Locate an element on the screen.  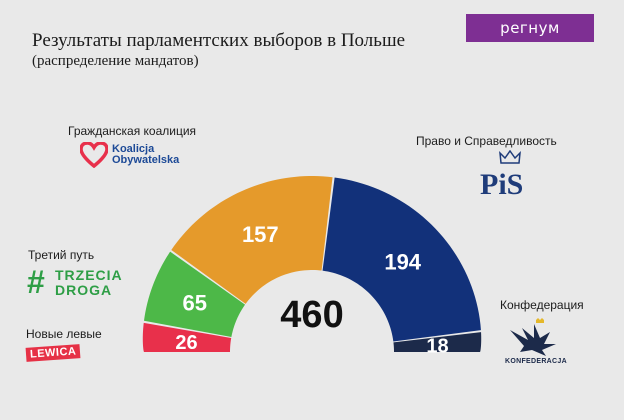
segment-konfederacja is located at coordinates (437, 342).